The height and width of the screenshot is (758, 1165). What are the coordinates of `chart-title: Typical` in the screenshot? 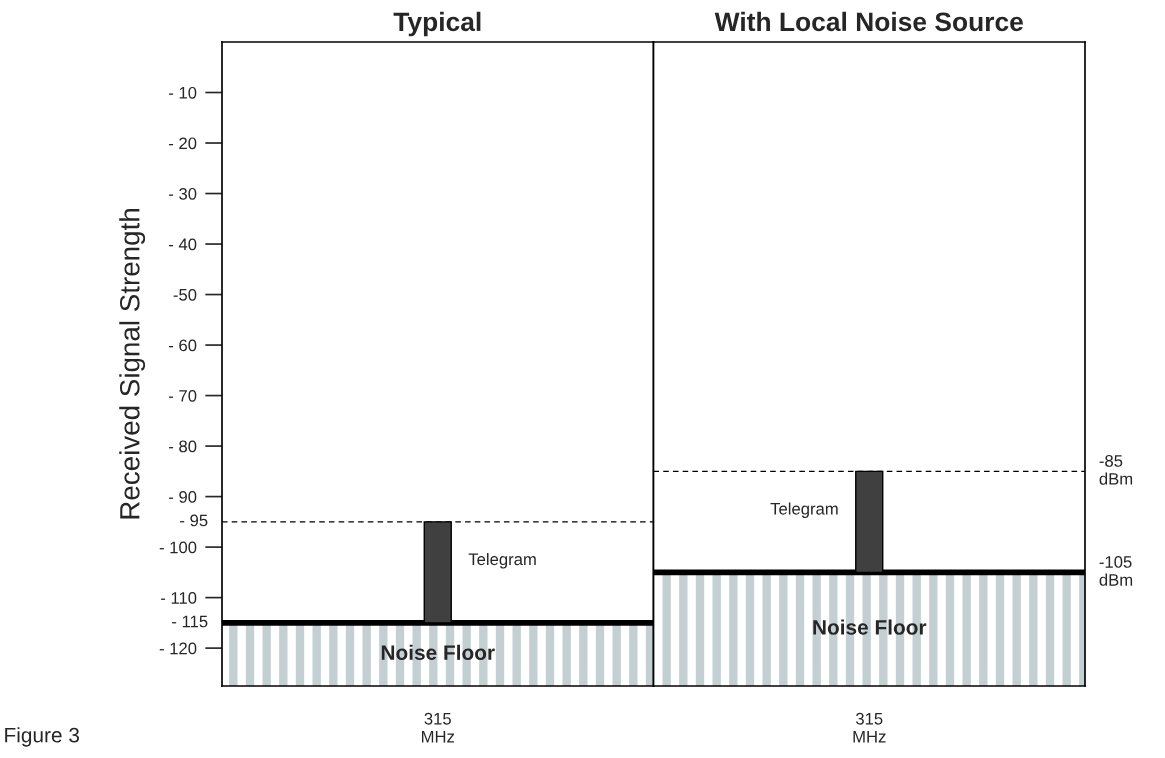 It's located at (437, 24).